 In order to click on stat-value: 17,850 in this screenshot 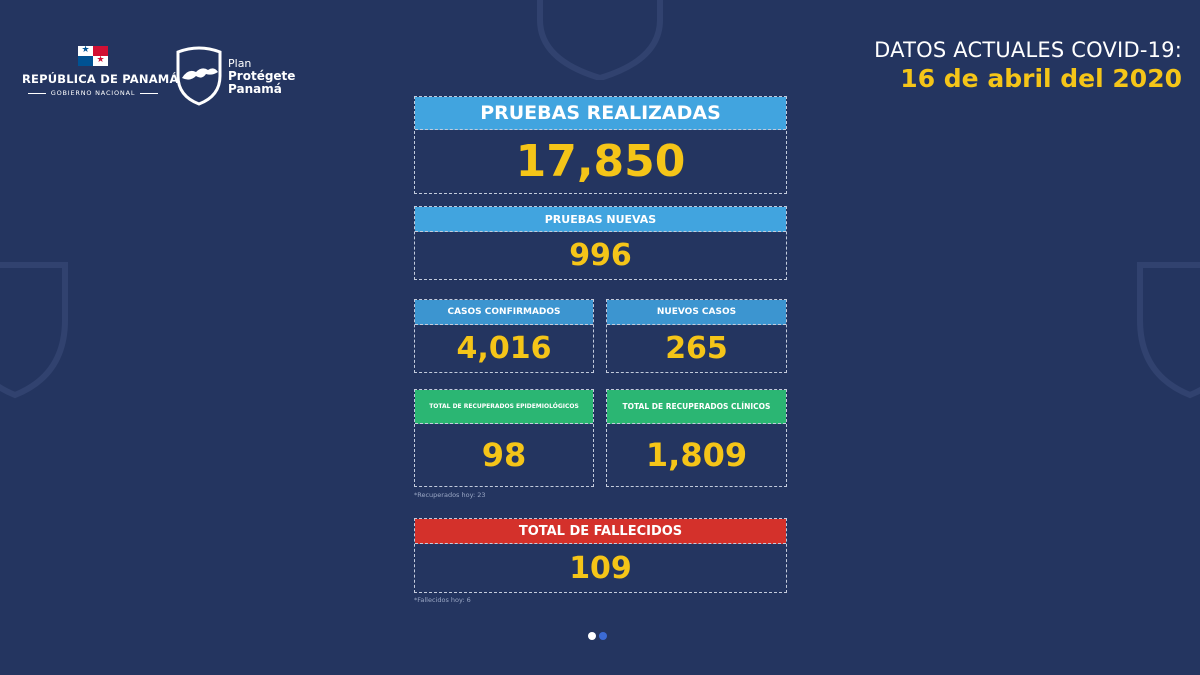, I will do `click(600, 161)`.